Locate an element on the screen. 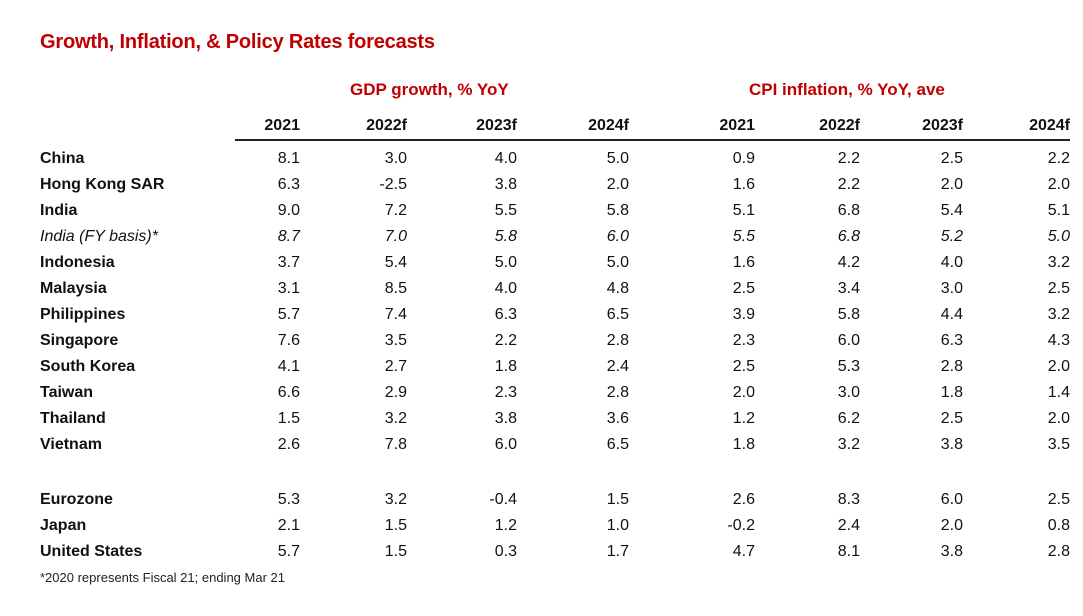 The image size is (1083, 616). gdp-value-cell: 3.6 is located at coordinates (617, 418).